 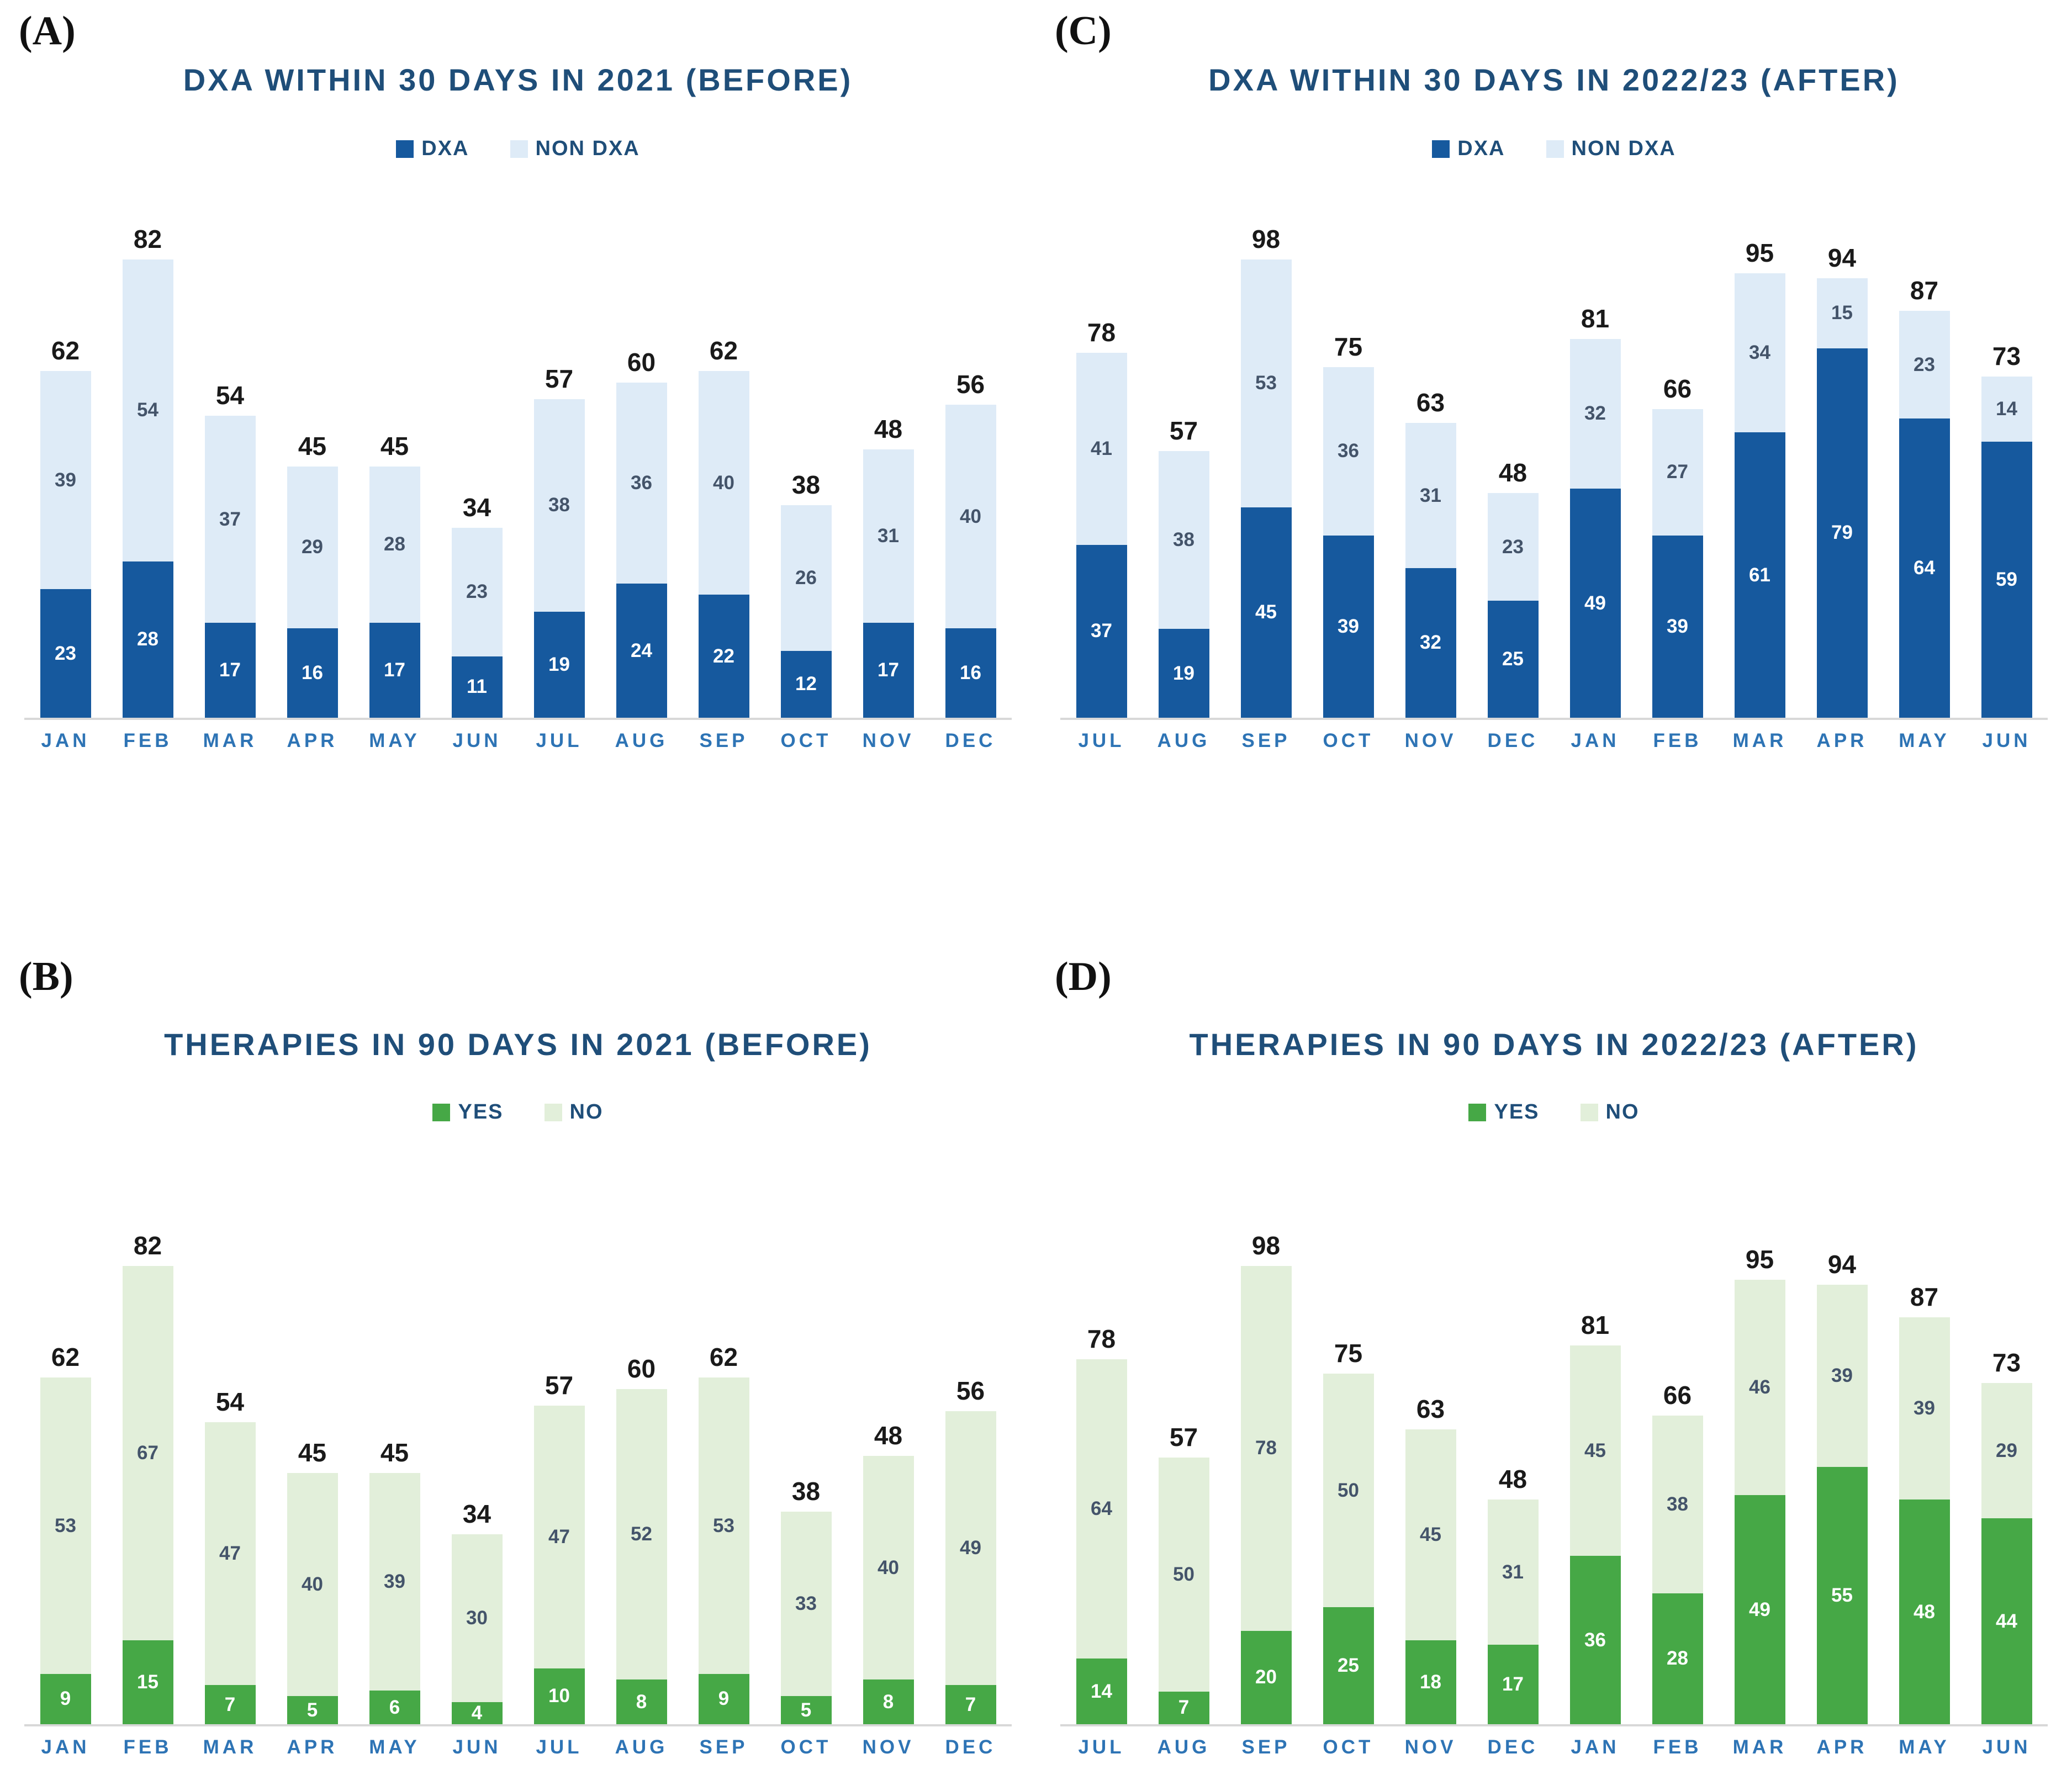 What do you see at coordinates (312, 1585) in the screenshot?
I see `segment-no: 40` at bounding box center [312, 1585].